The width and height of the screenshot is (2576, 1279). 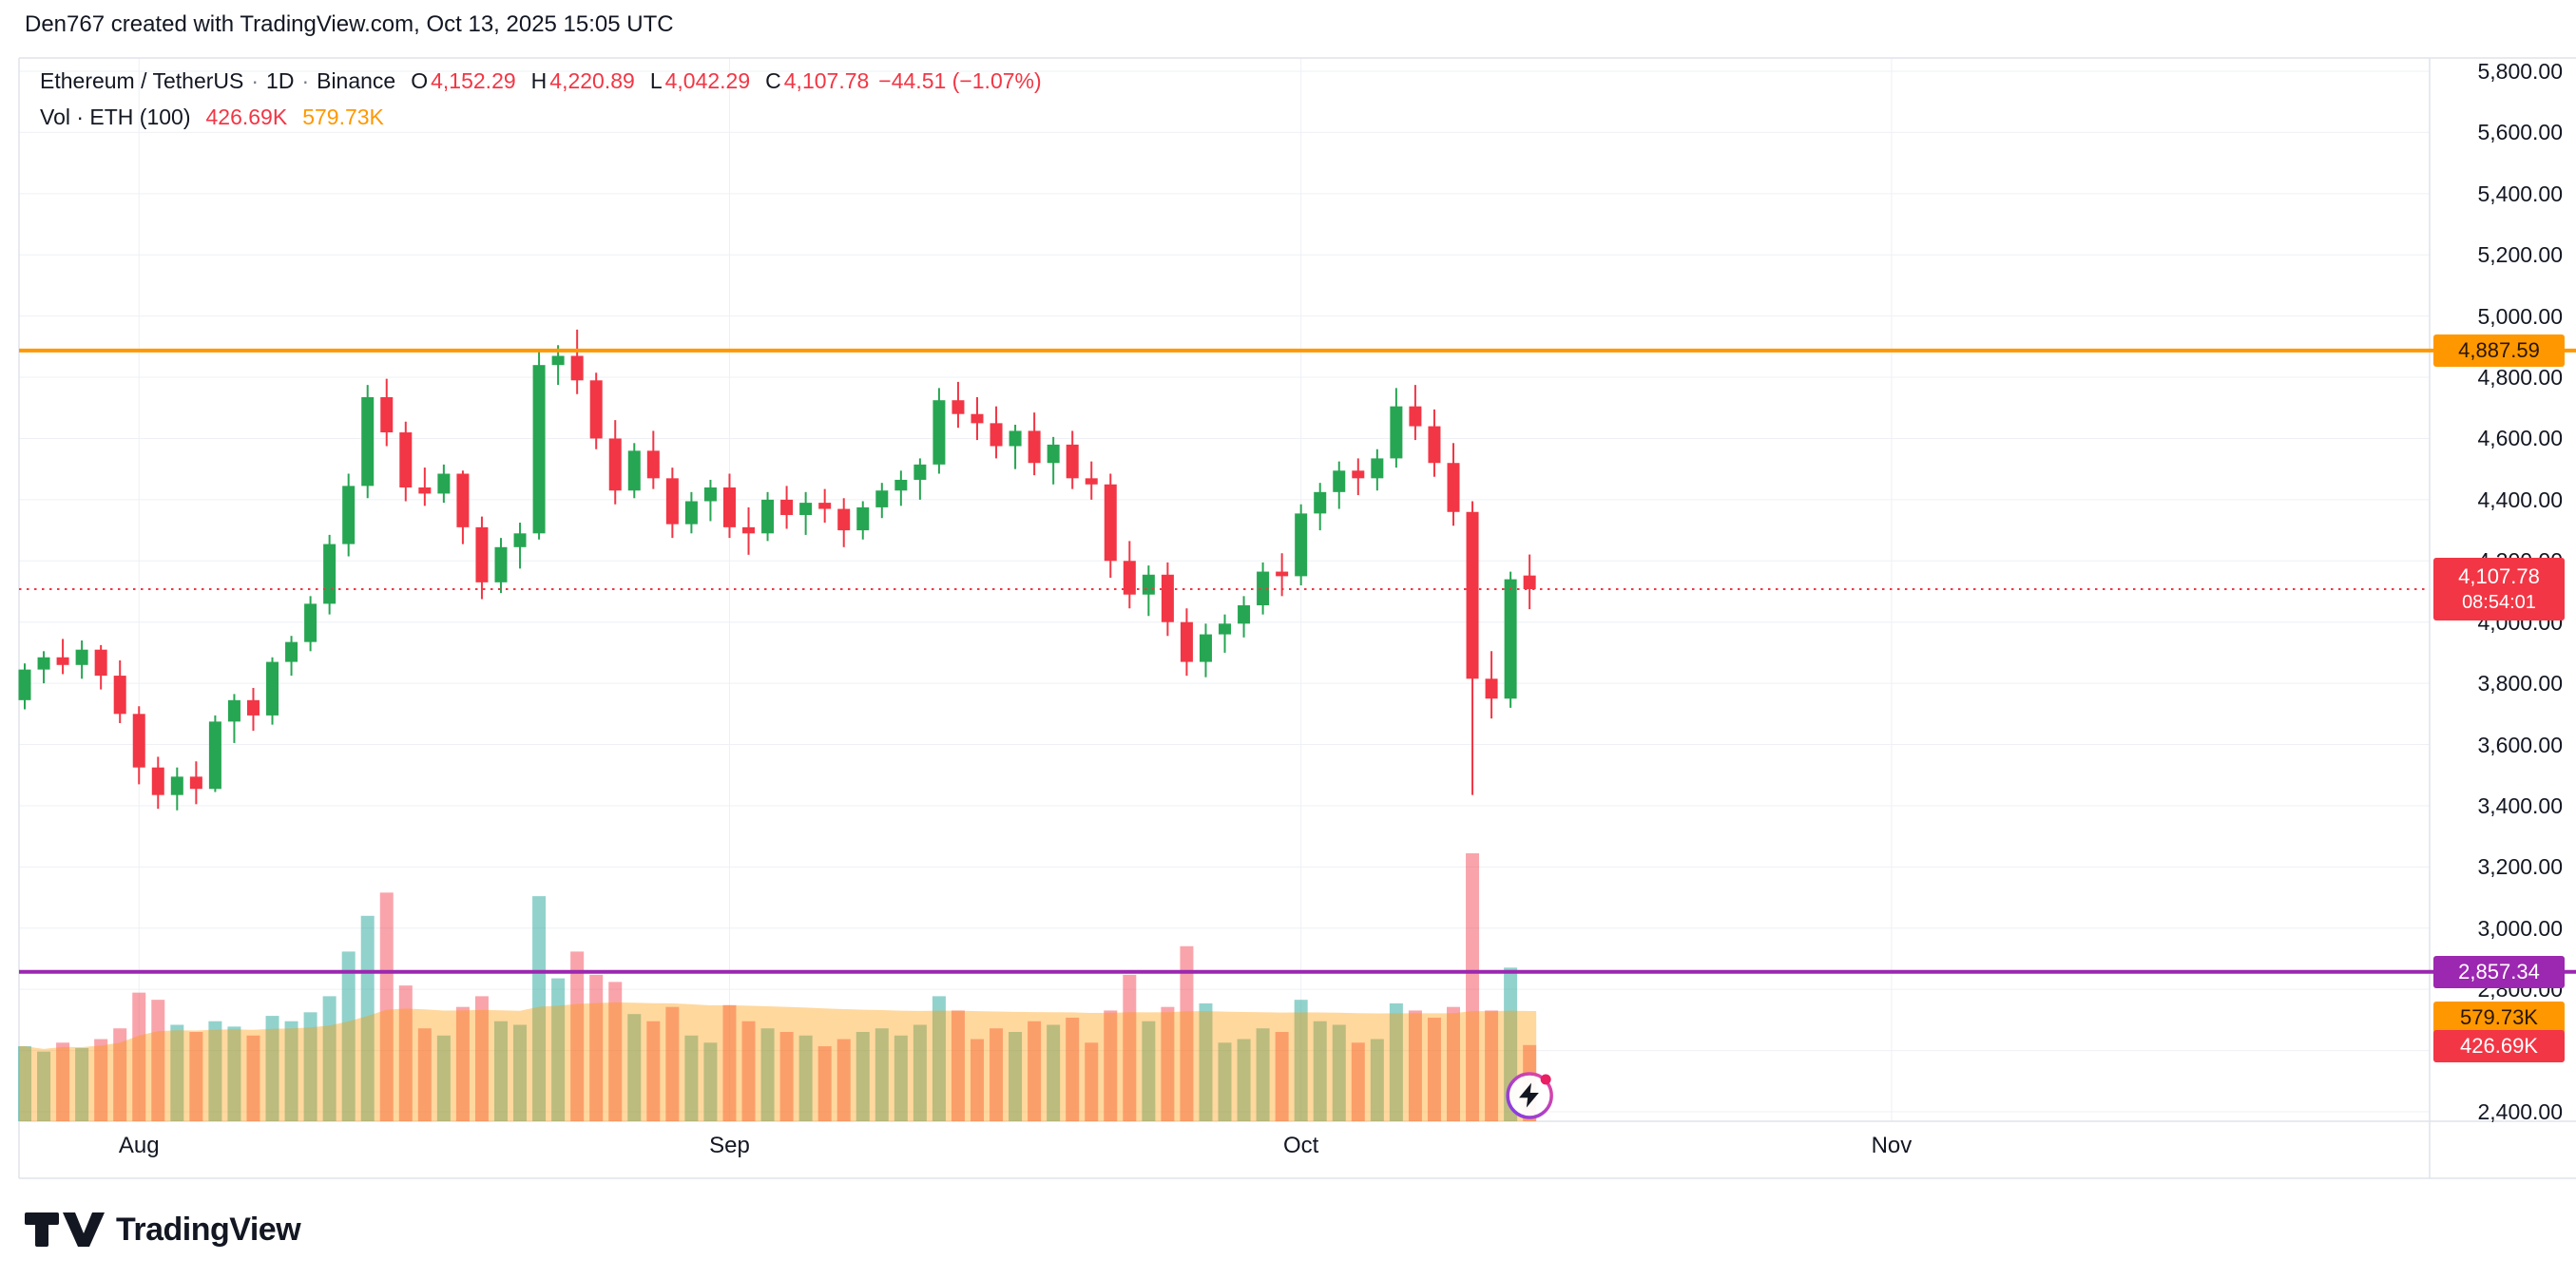 I want to click on price-axis-label: 5,000.00, so click(x=2520, y=316).